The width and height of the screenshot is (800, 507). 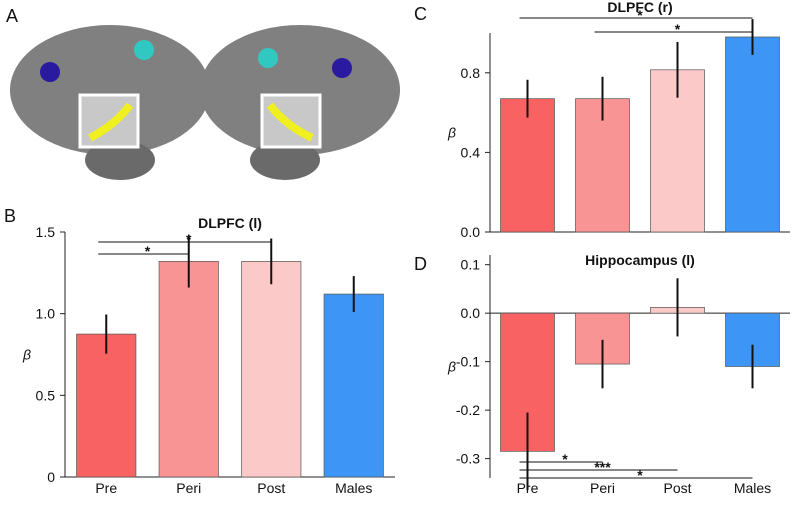 What do you see at coordinates (420, 14) in the screenshot?
I see `panel-label: C` at bounding box center [420, 14].